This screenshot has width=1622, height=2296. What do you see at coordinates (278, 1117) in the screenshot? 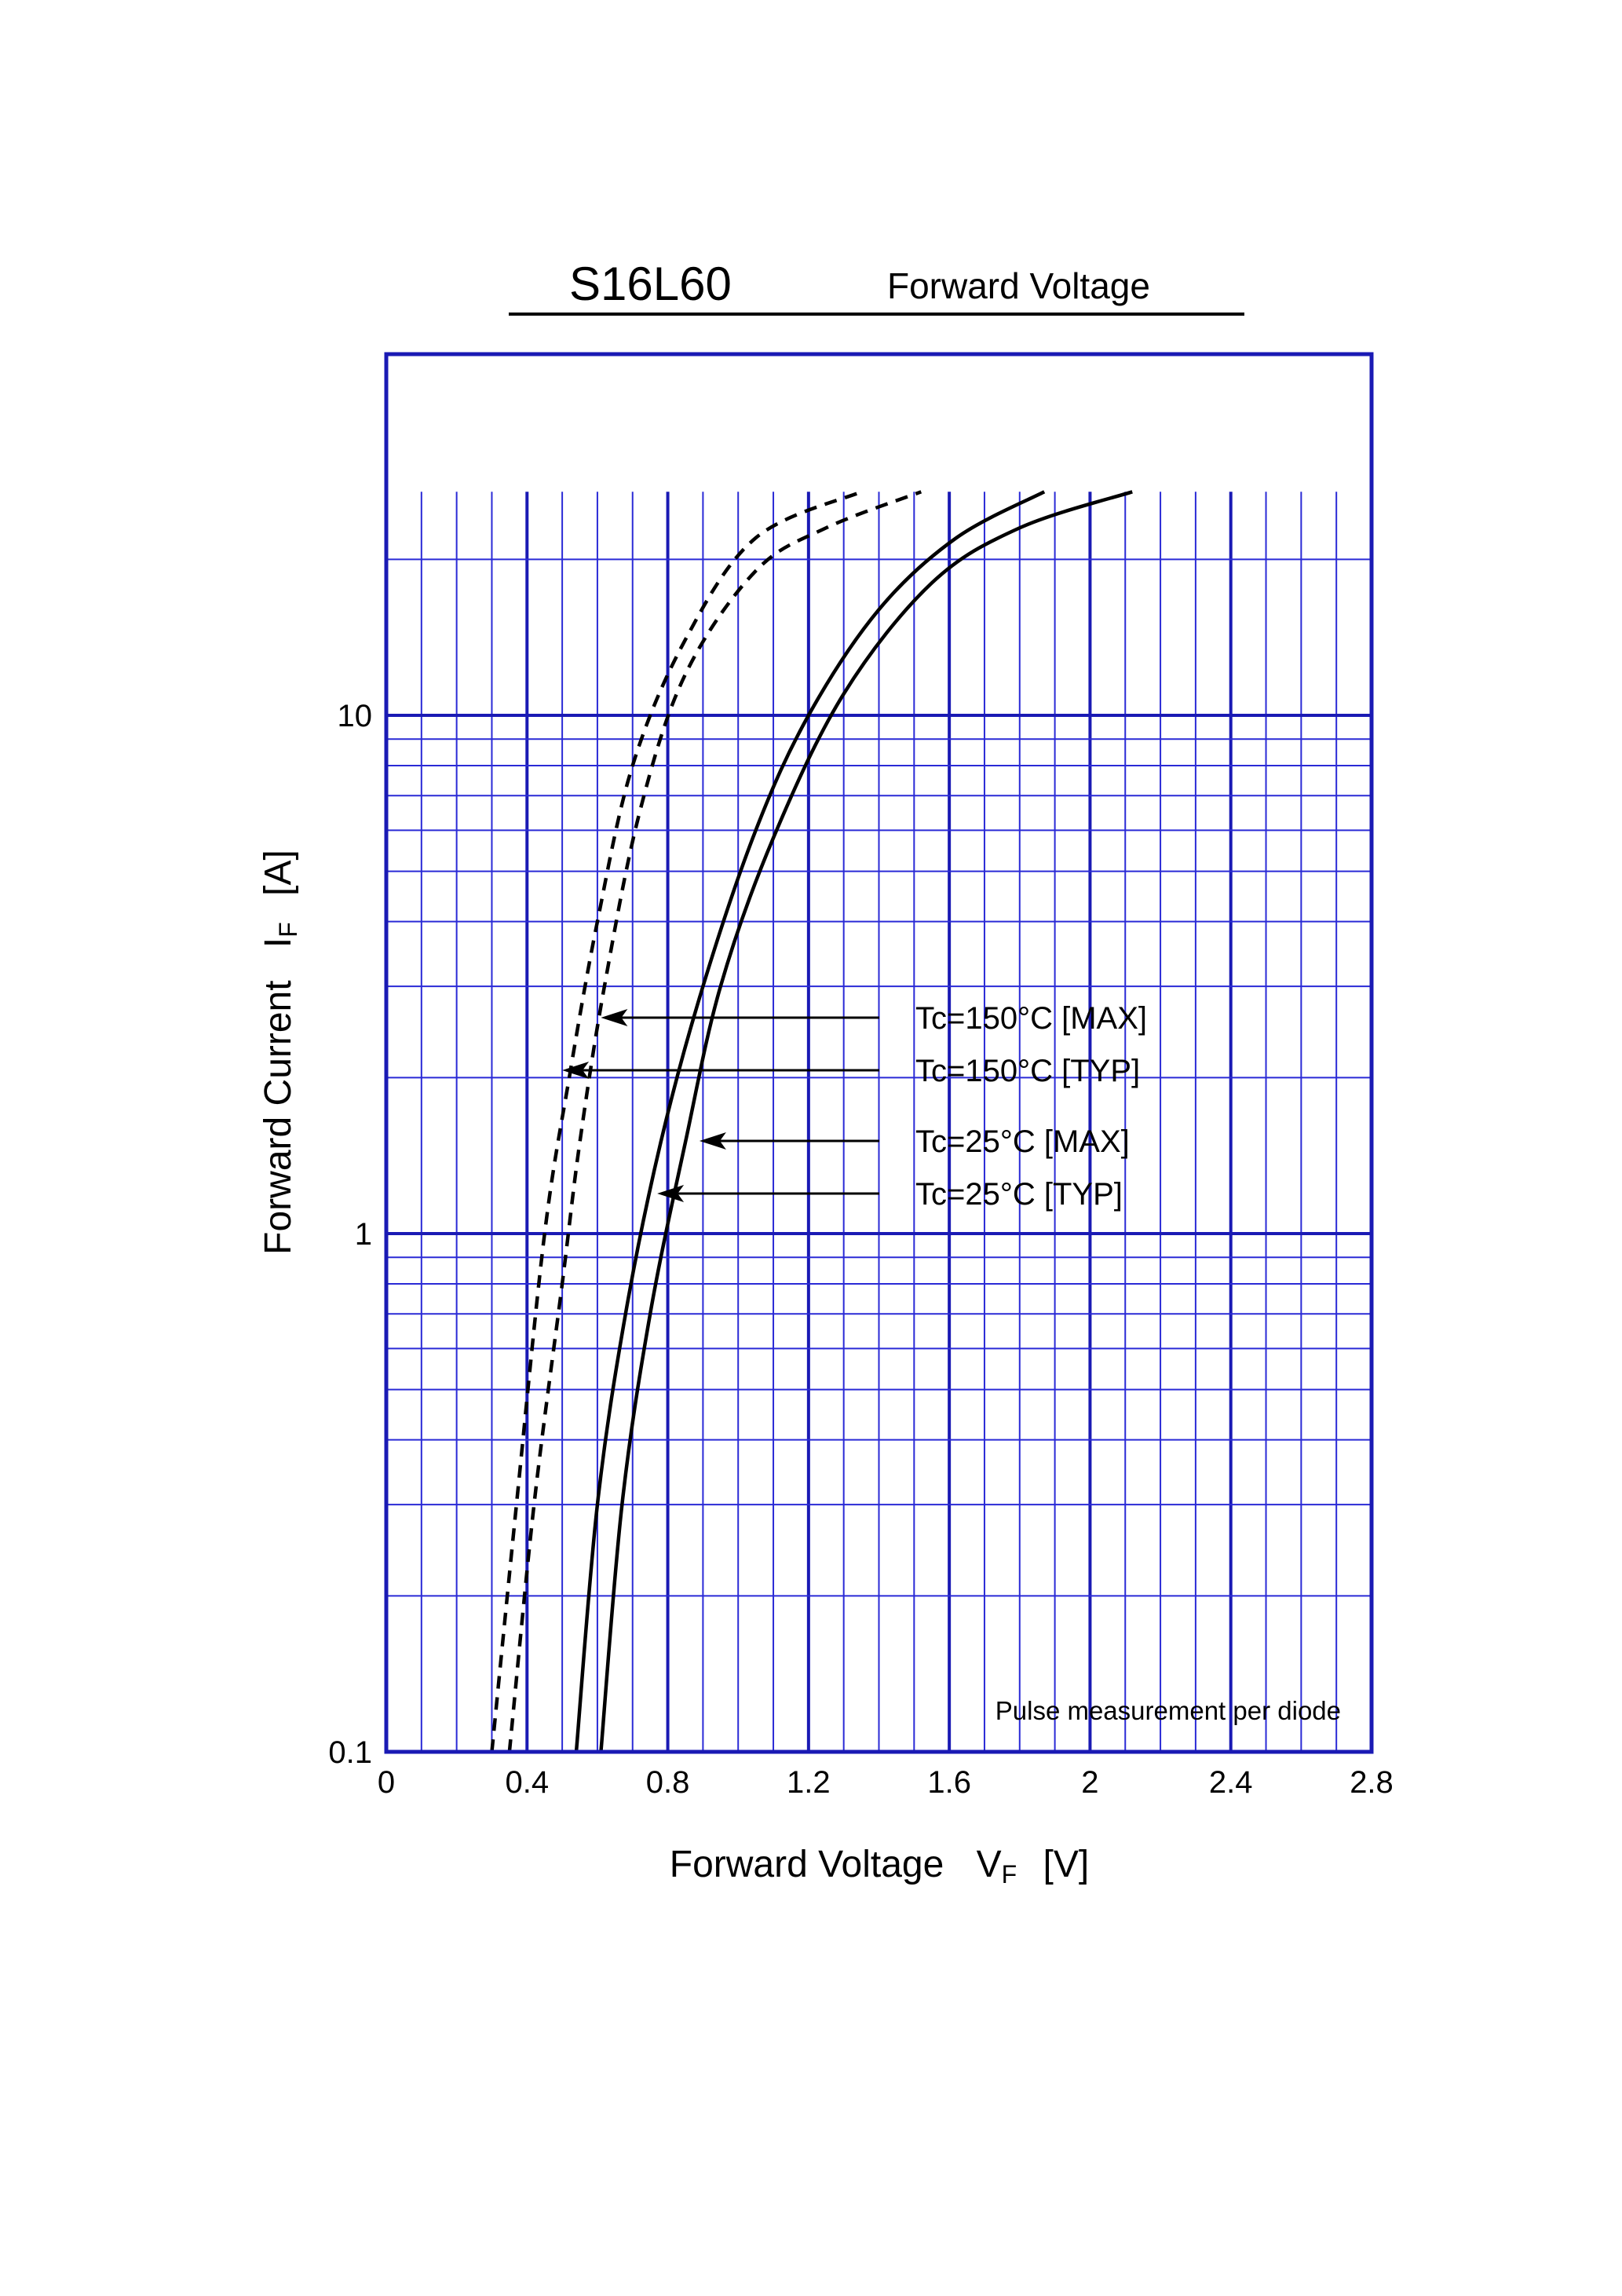
I see `y-axis-label-text: Forward Current` at bounding box center [278, 1117].